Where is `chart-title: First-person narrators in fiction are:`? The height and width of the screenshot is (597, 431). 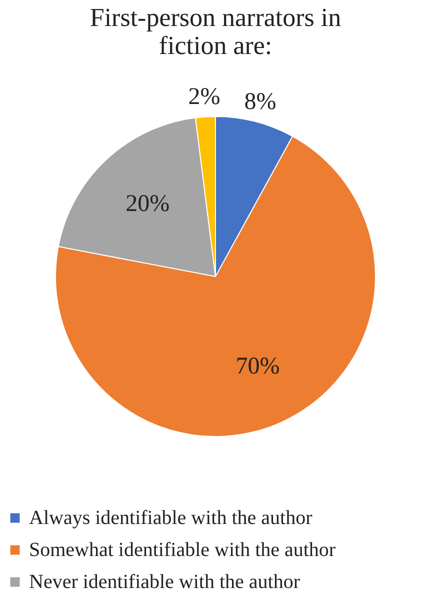 chart-title: First-person narrators in fiction are: is located at coordinates (216, 31).